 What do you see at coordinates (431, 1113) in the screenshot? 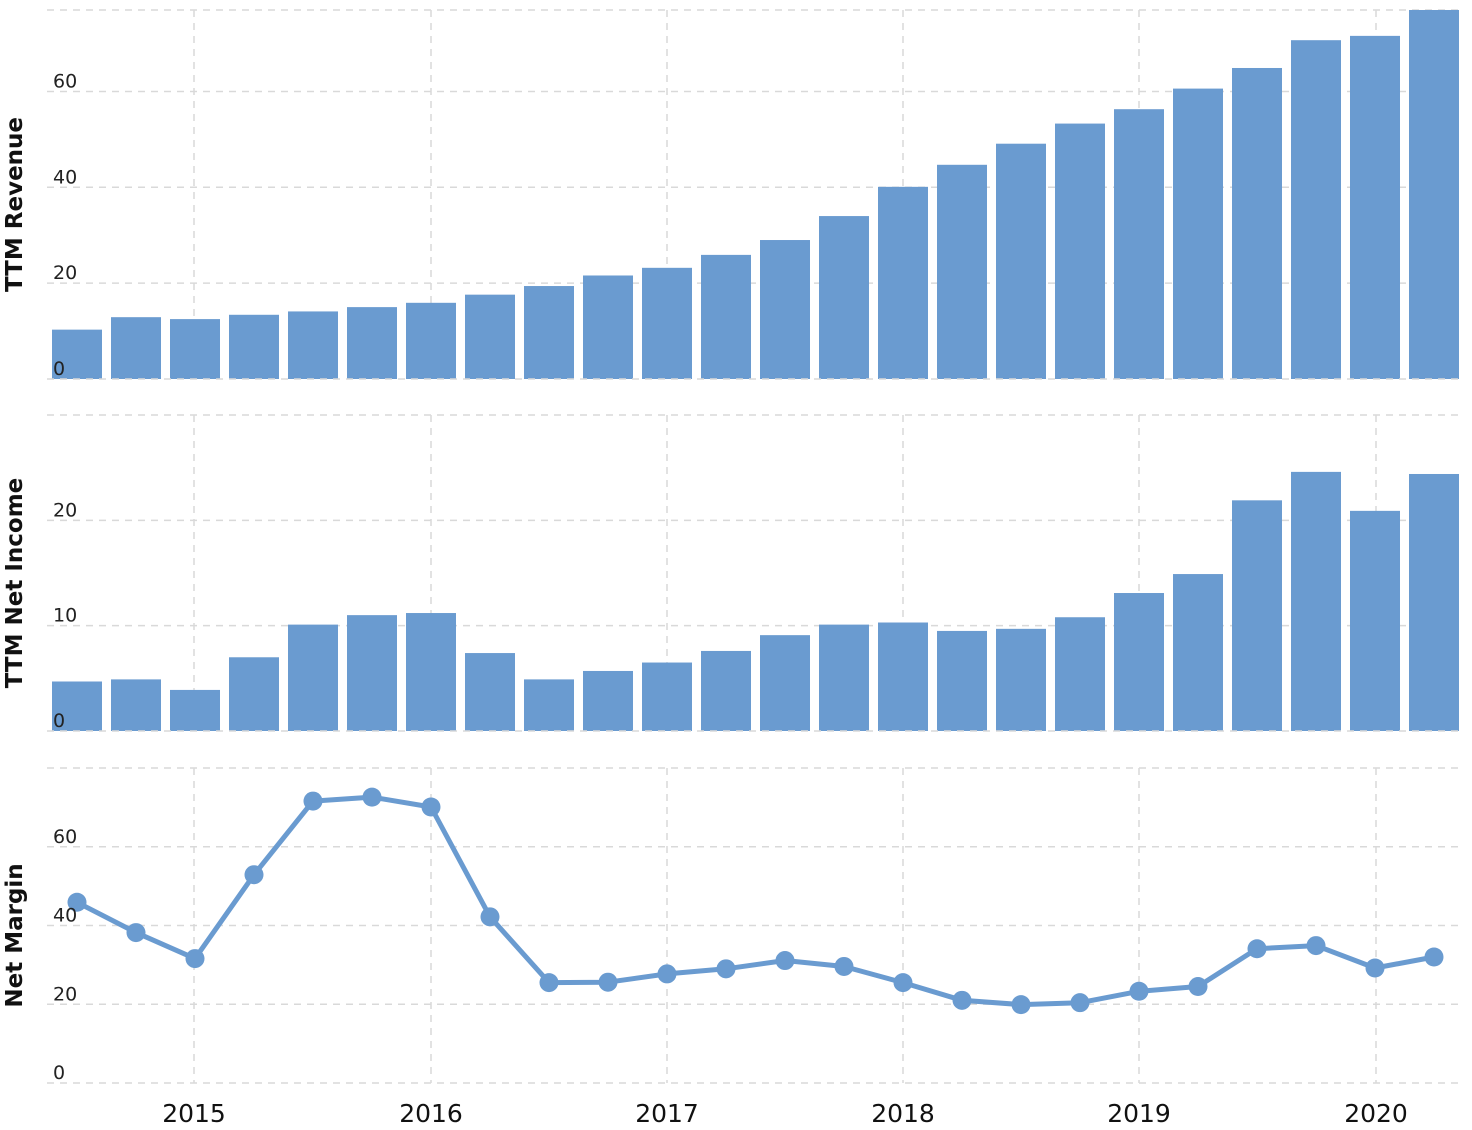
I see `x-tick-label: 2016` at bounding box center [431, 1113].